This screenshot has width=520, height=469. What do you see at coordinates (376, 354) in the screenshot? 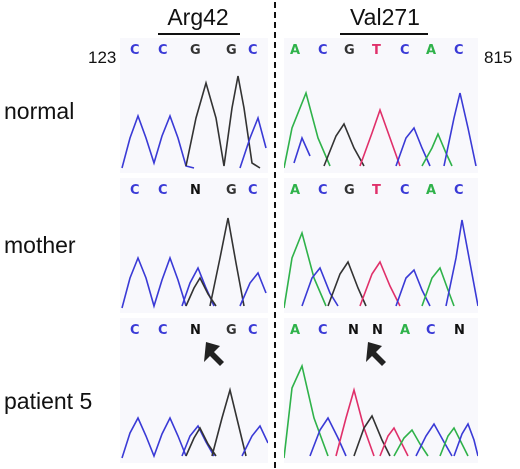
I see `arrow-right-icon` at bounding box center [376, 354].